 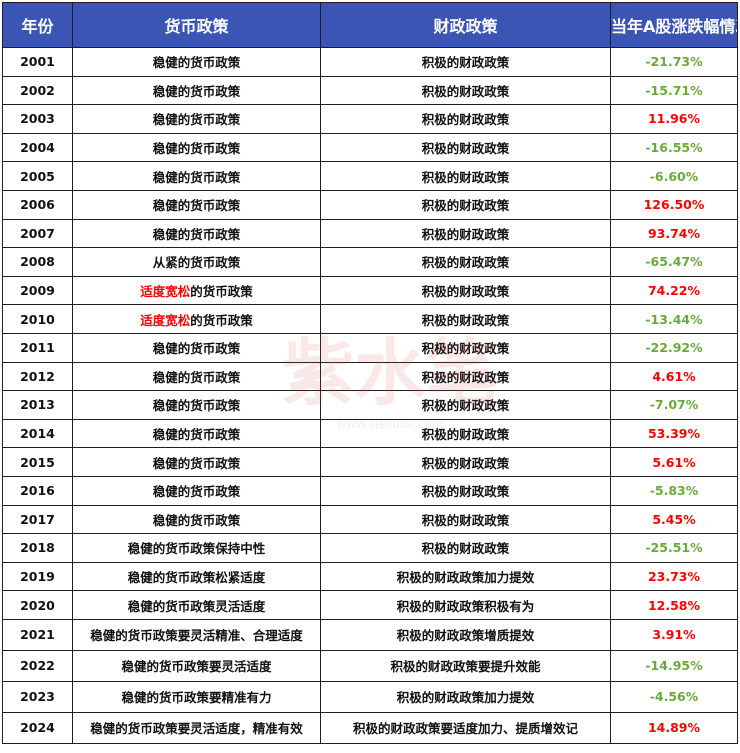 I want to click on table-row: 2016 稳健的货币政策 积极的财政政策 -5.83%, so click(x=370, y=490).